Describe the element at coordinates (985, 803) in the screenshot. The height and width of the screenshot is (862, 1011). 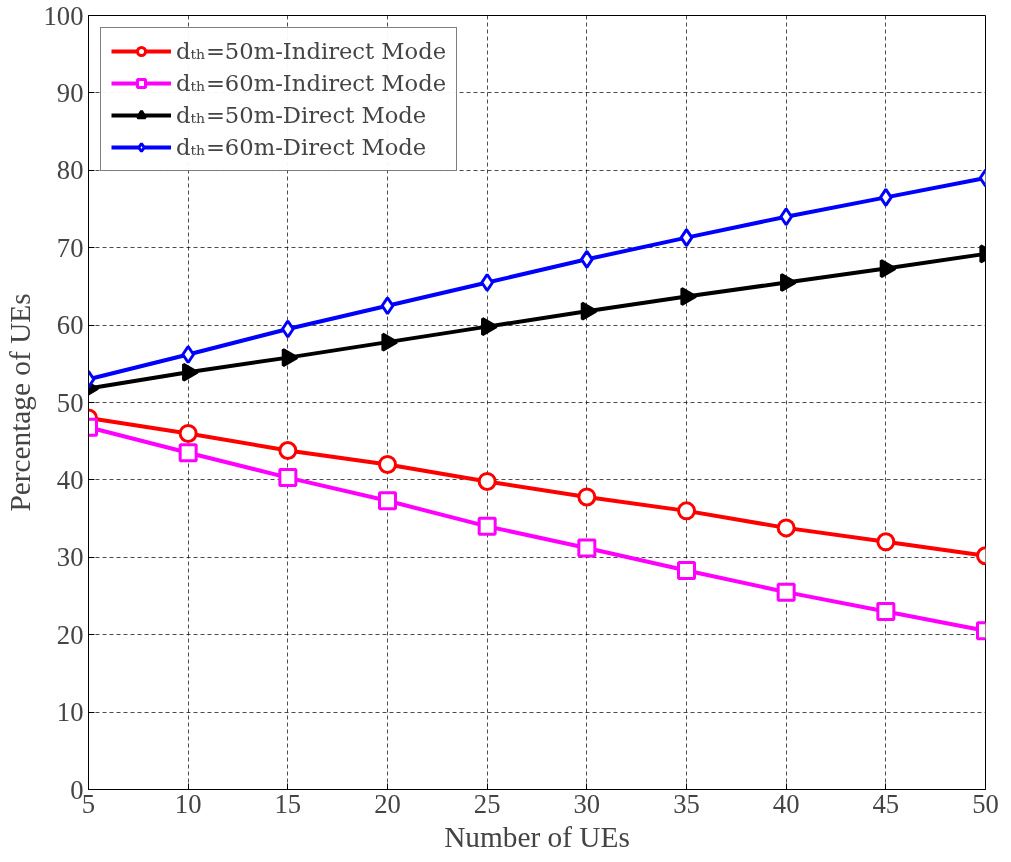
I see `x-tick-label: 50` at that location.